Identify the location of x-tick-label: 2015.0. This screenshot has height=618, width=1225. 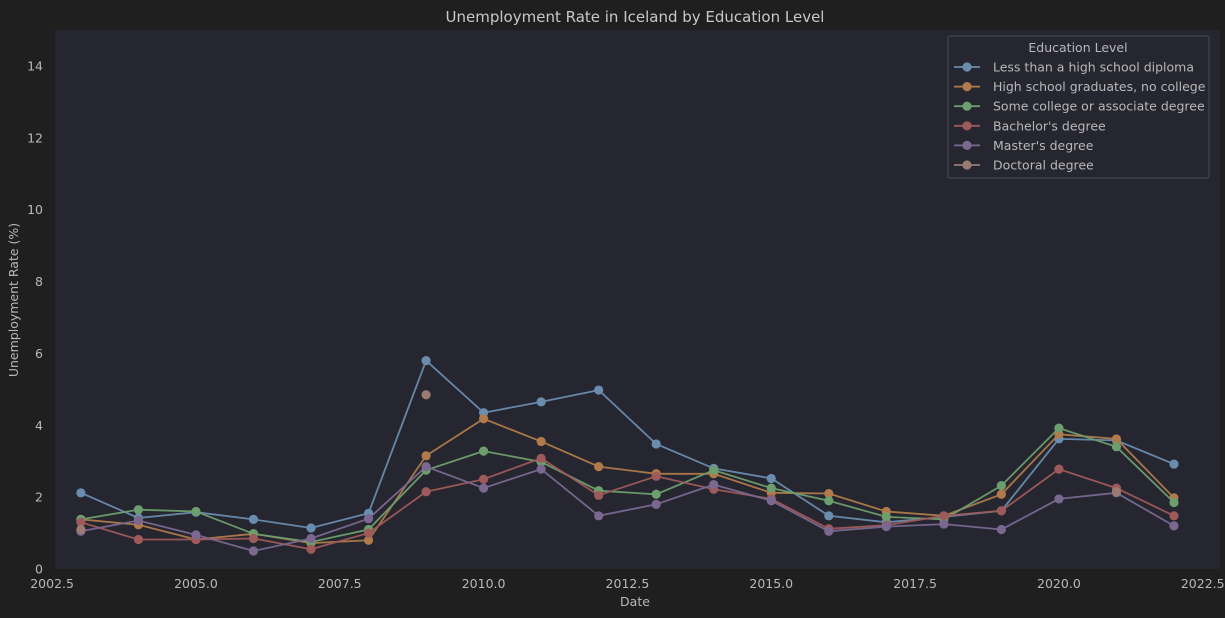
(771, 583).